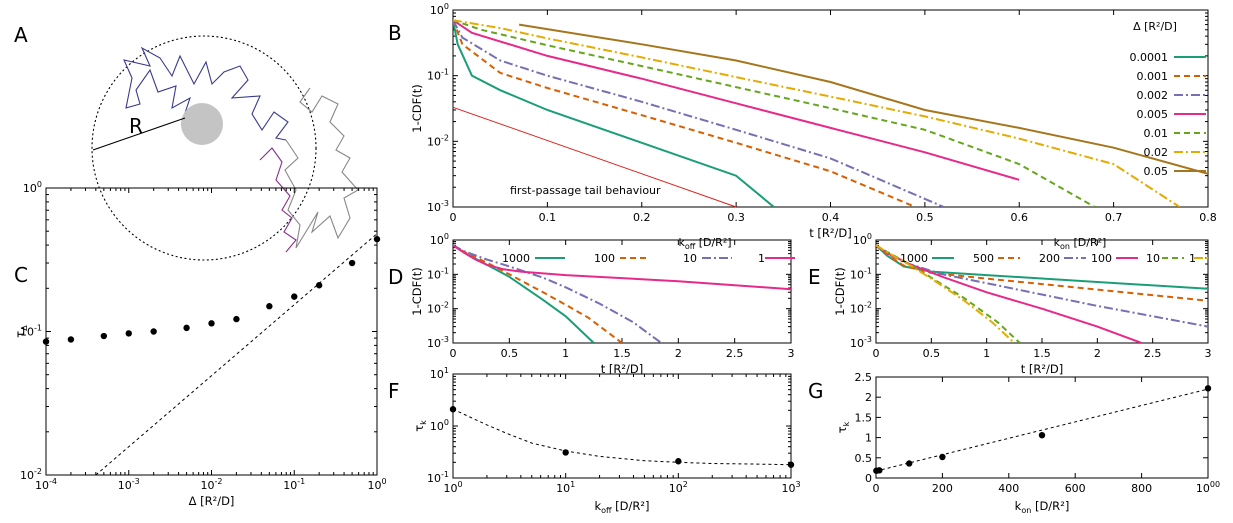 Image resolution: width=1233 pixels, height=523 pixels. I want to click on x-tick-label: 2, so click(678, 353).